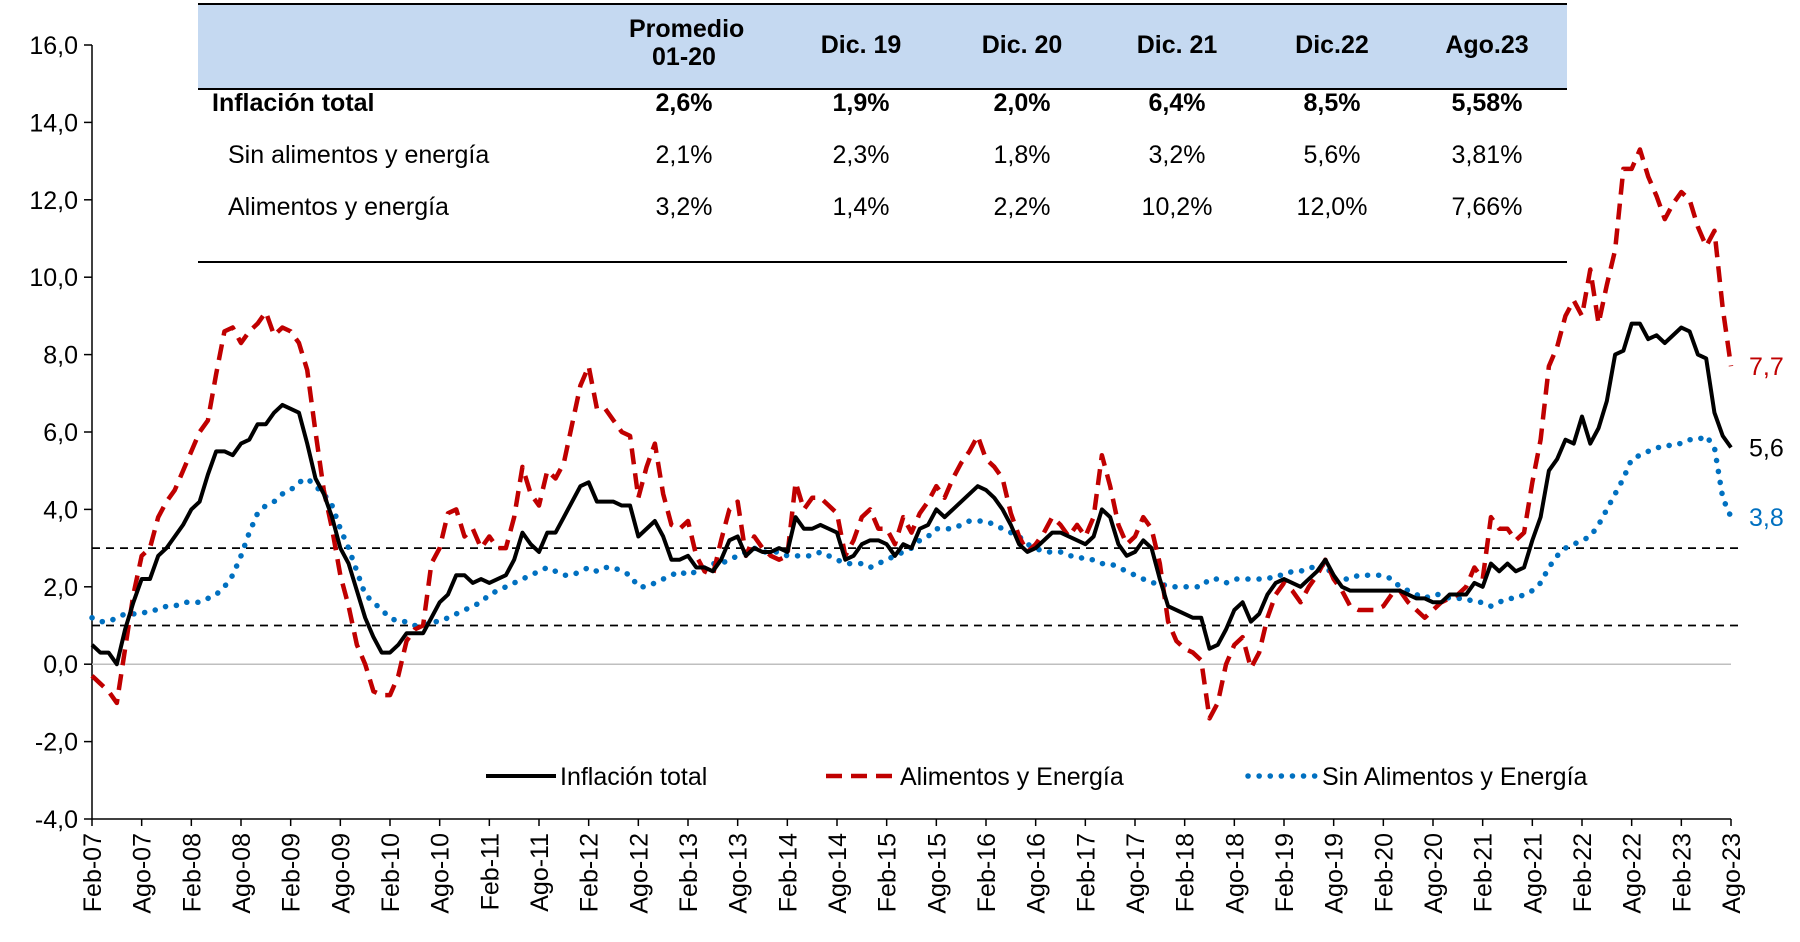 The height and width of the screenshot is (942, 1800). I want to click on y-tick-label: 12,0, so click(53, 201).